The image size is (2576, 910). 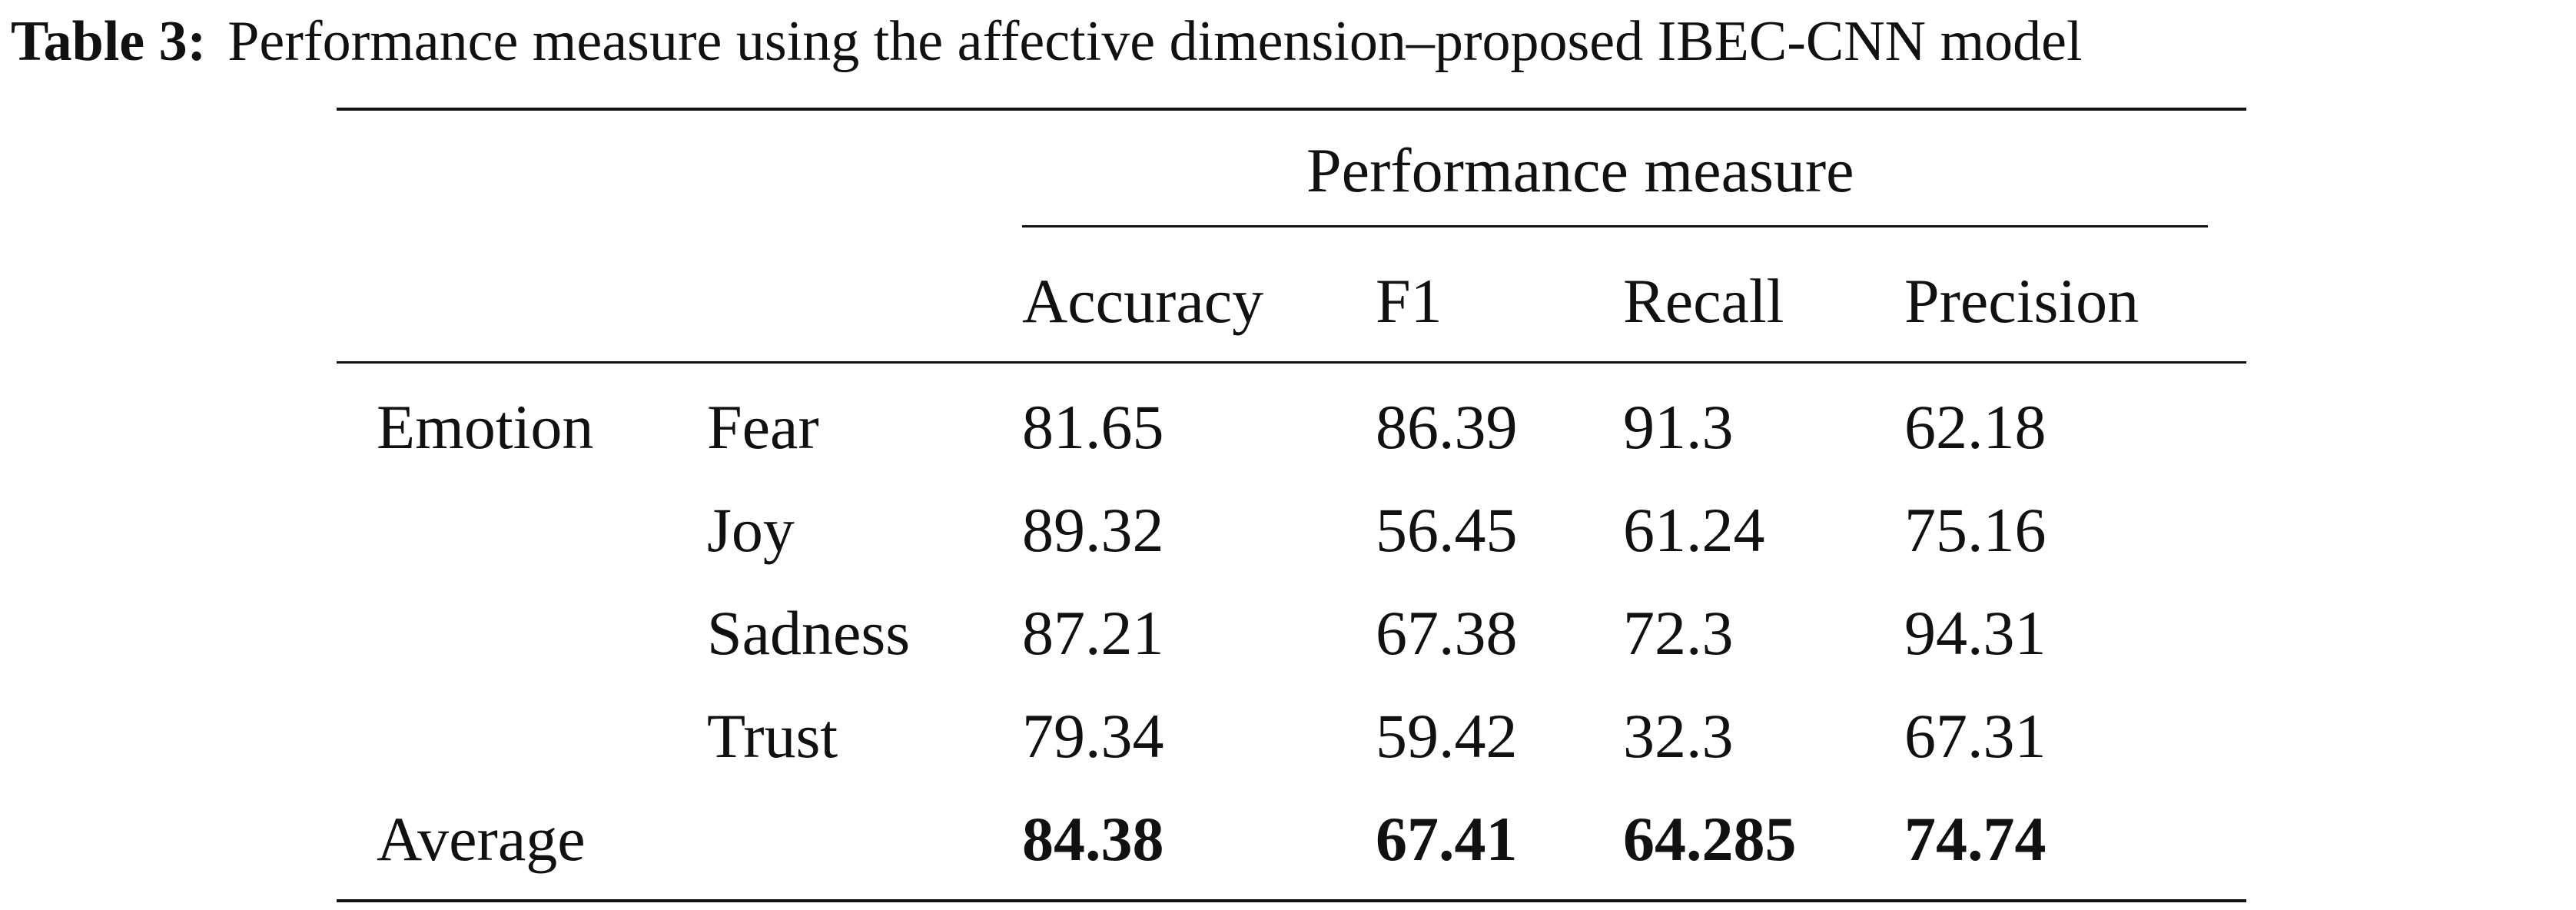 What do you see at coordinates (1975, 839) in the screenshot?
I see `average-cell: 74.74` at bounding box center [1975, 839].